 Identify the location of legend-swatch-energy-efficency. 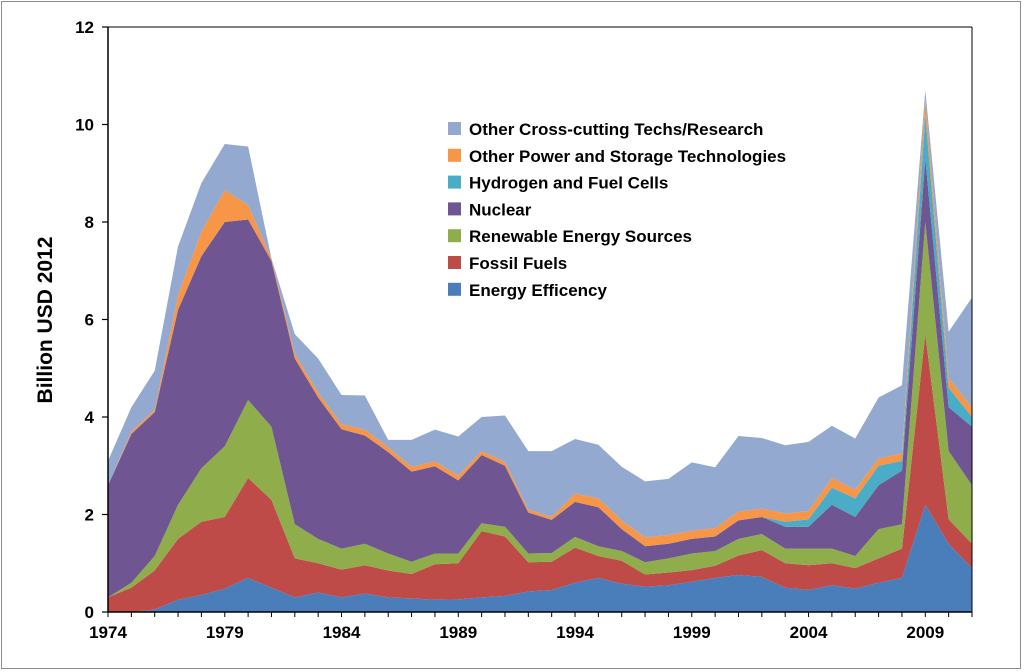
(454, 289).